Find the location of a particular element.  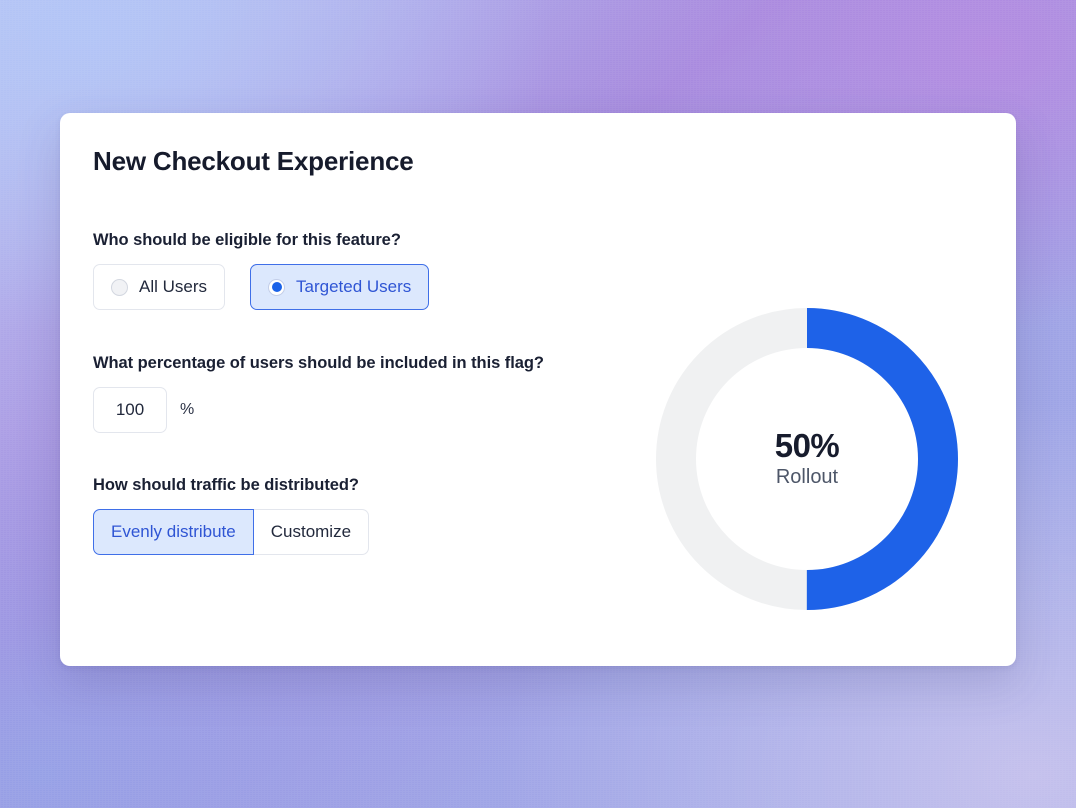

segment-label: Customize is located at coordinates (311, 531).